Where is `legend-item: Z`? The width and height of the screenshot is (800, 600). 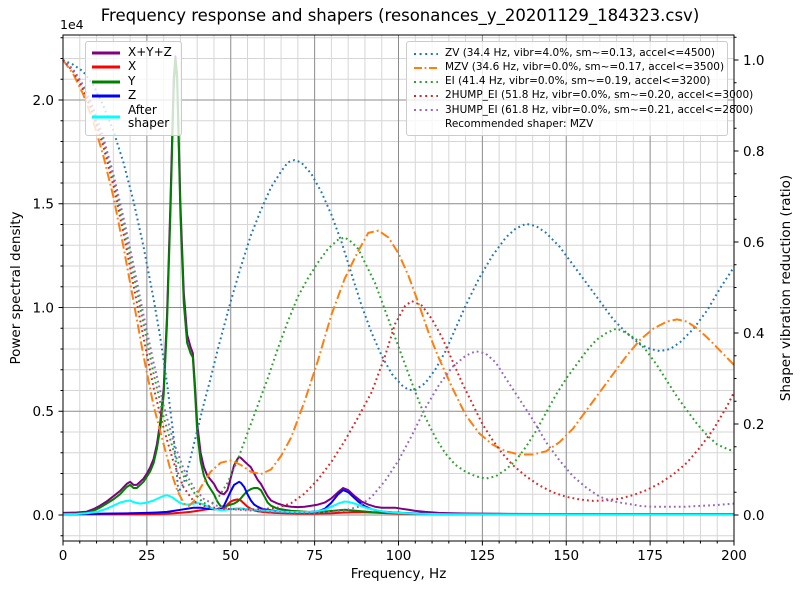
legend-item: Z is located at coordinates (133, 95).